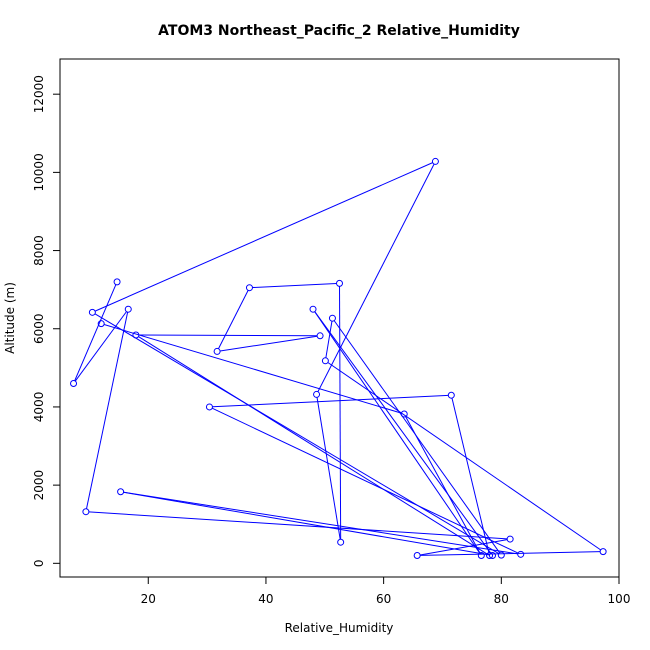 The height and width of the screenshot is (650, 650). Describe the element at coordinates (148, 599) in the screenshot. I see `x-tick-label: 20` at that location.